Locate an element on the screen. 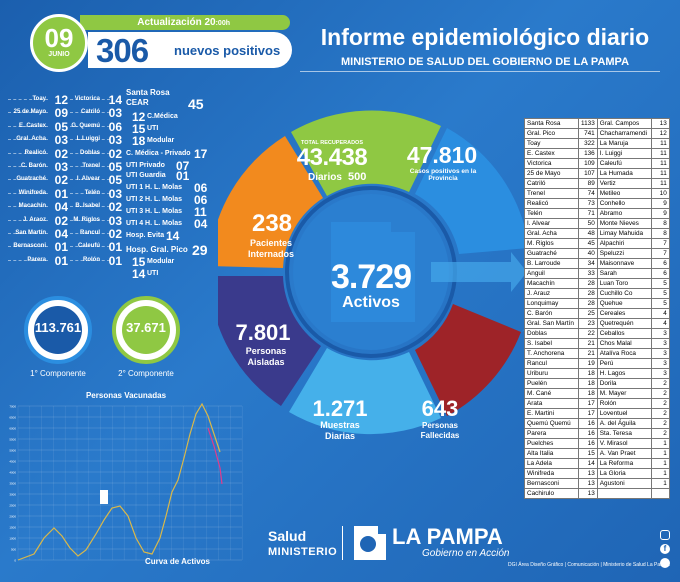 Image resolution: width=680 pixels, height=582 pixels. table-row: I. Alvear 50 Monte Nieves 8 is located at coordinates (597, 223).